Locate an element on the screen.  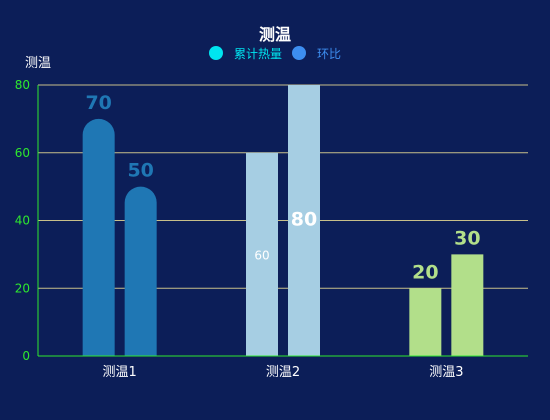
legend-marker-cumulative-heat is located at coordinates (216, 53).